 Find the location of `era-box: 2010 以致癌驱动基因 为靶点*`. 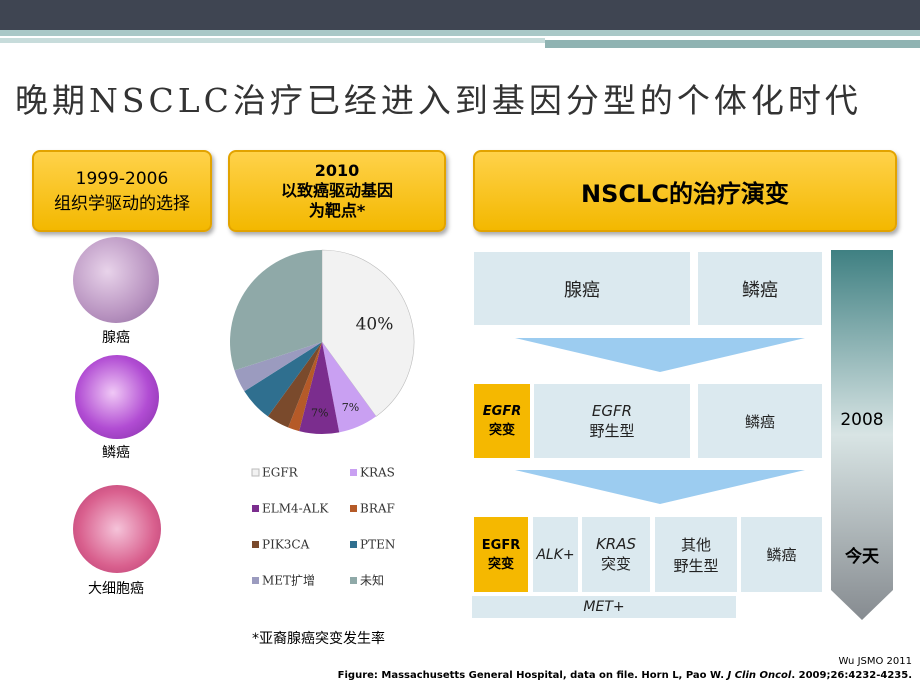

era-box: 2010 以致癌驱动基因 为靶点* is located at coordinates (337, 191).